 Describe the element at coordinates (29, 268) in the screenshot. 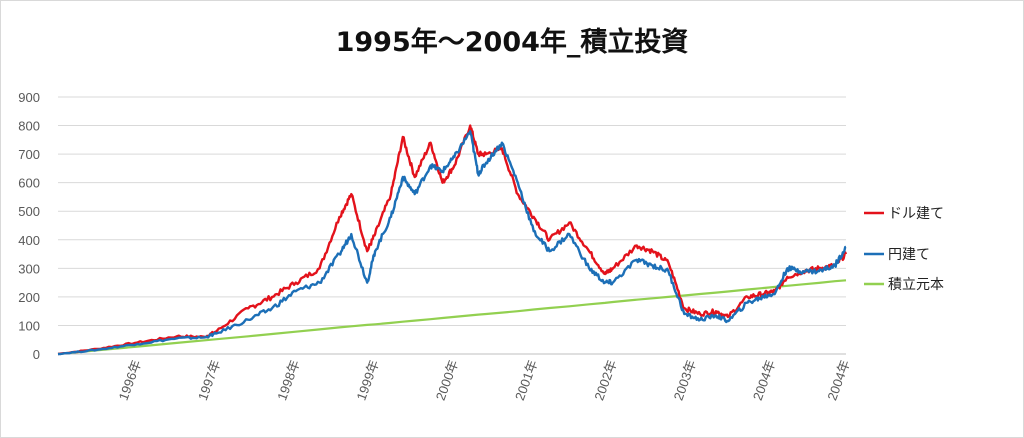

I see `y-tick-label: 300` at that location.